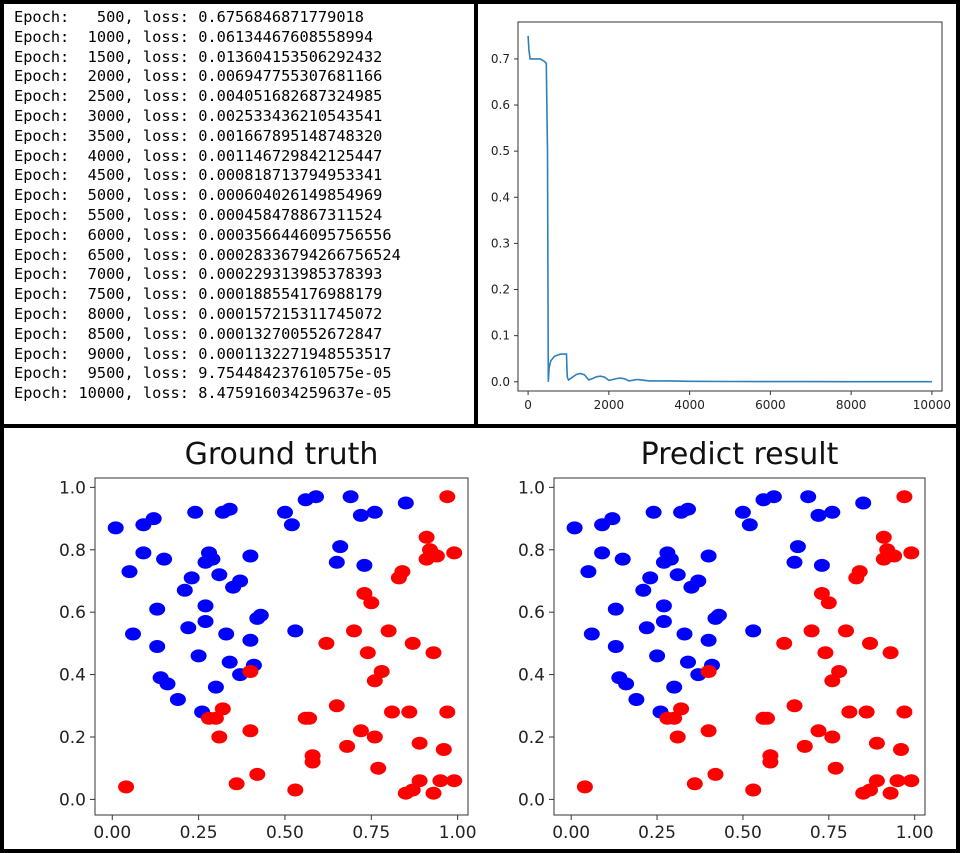 This screenshot has height=853, width=960. Describe the element at coordinates (106, 274) in the screenshot. I see `log-epoch-label: Epoch: 7000, loss:` at that location.